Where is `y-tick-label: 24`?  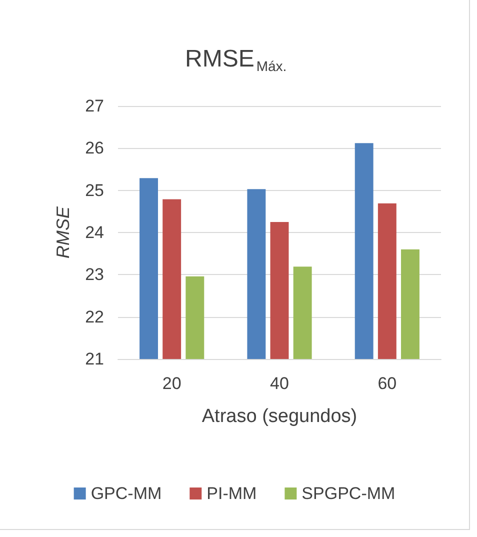 y-tick-label: 24 is located at coordinates (94, 232).